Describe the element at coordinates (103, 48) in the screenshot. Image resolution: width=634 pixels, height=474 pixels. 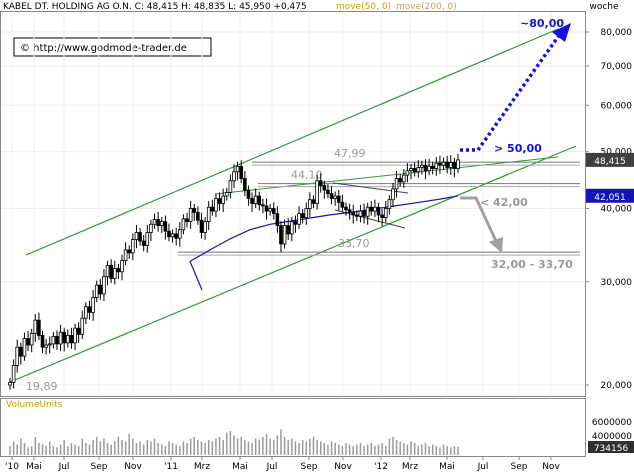
I see `copyright-text: © http://www.godmode-trader.de` at that location.